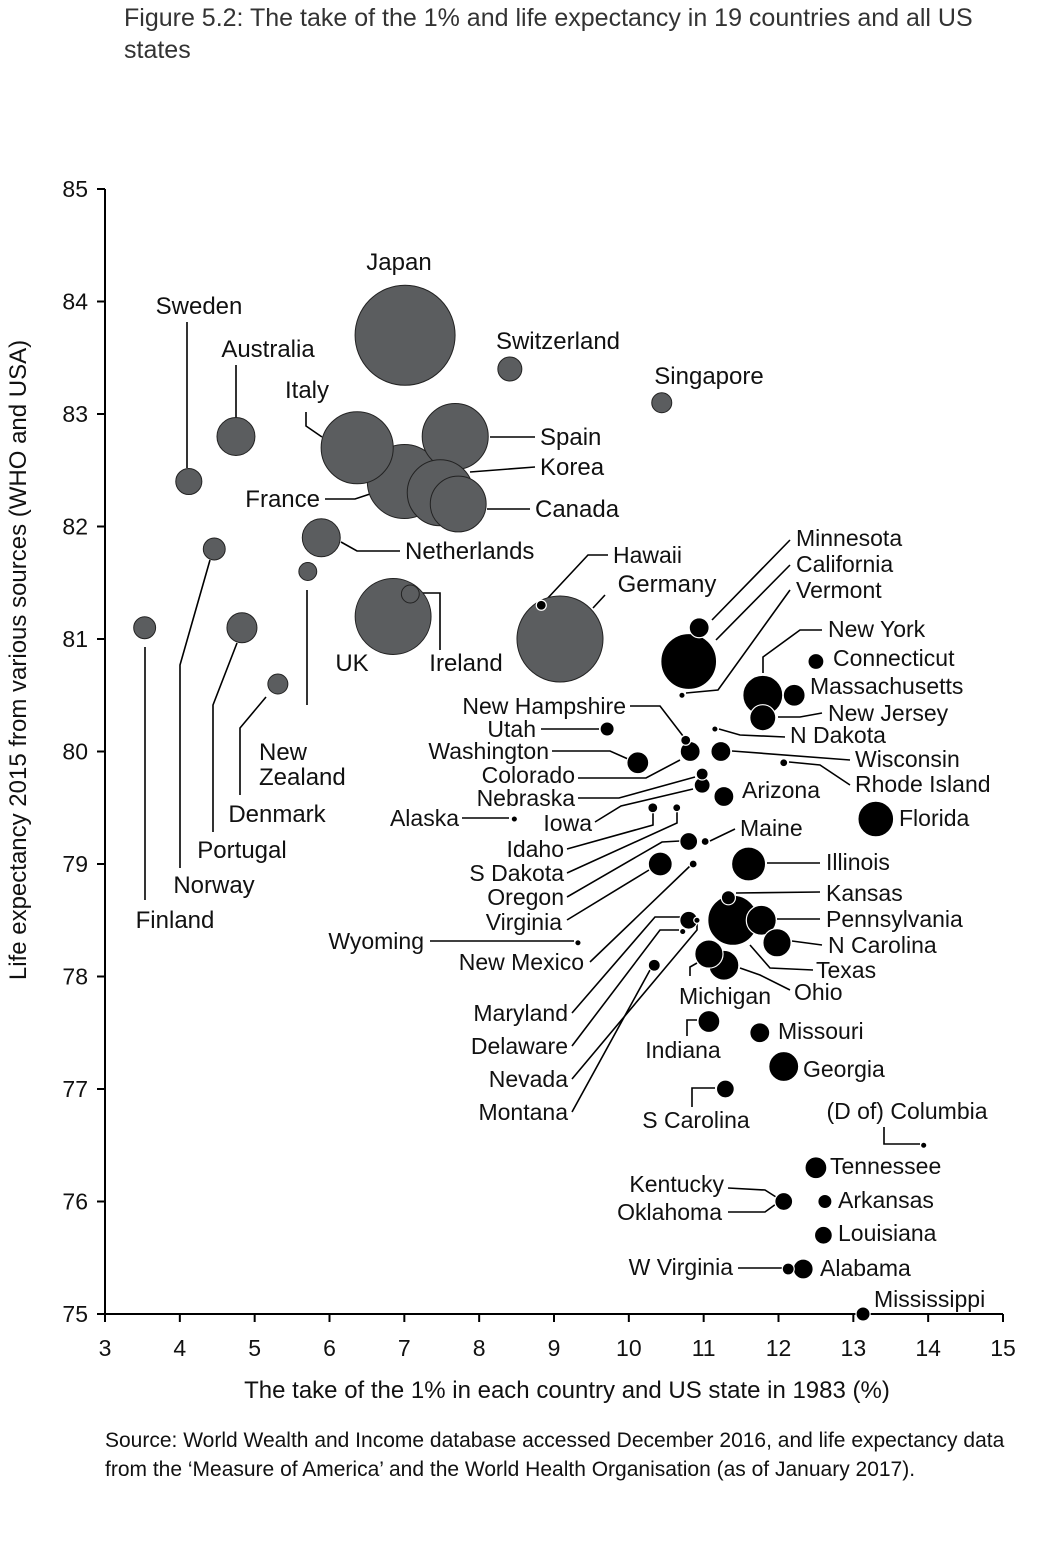 The image size is (1050, 1550). I want to click on bubble-wyoming, so click(578, 942).